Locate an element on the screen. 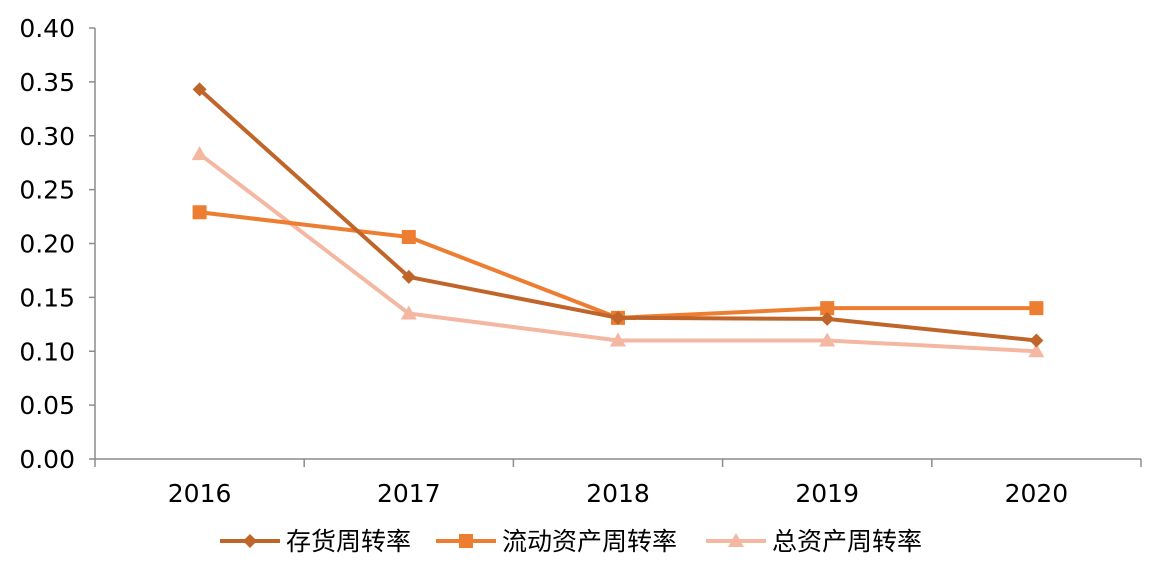 This screenshot has width=1163, height=587. y-tick-label: 0.10 is located at coordinates (47, 351).